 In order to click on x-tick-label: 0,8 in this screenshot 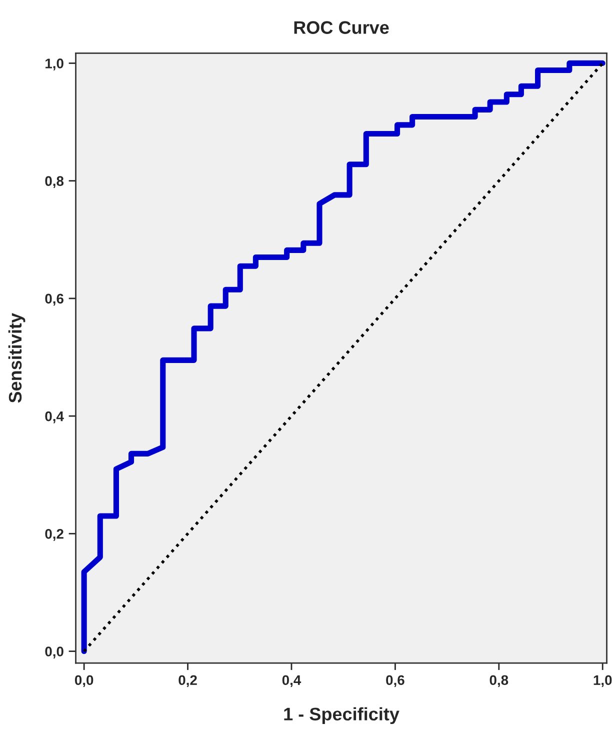, I will do `click(499, 681)`.